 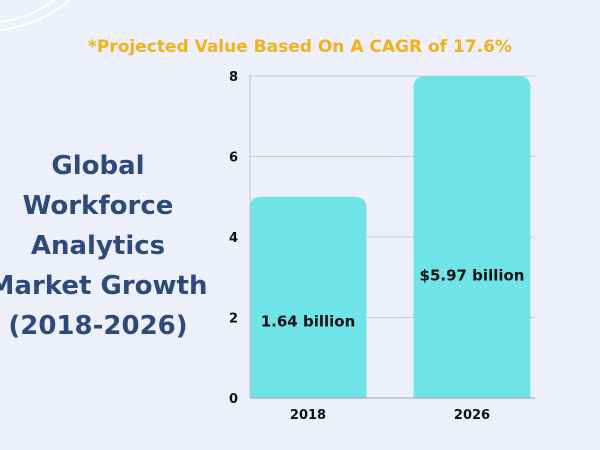 What do you see at coordinates (233, 319) in the screenshot?
I see `y-tick-label: 2` at bounding box center [233, 319].